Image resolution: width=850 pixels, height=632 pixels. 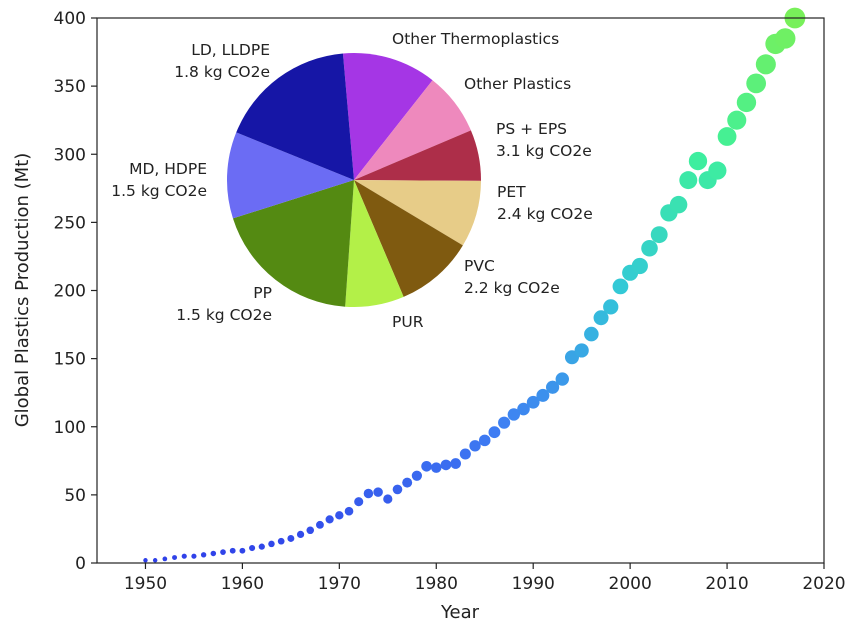 I want to click on x-tick-label: 2000, so click(x=630, y=584).